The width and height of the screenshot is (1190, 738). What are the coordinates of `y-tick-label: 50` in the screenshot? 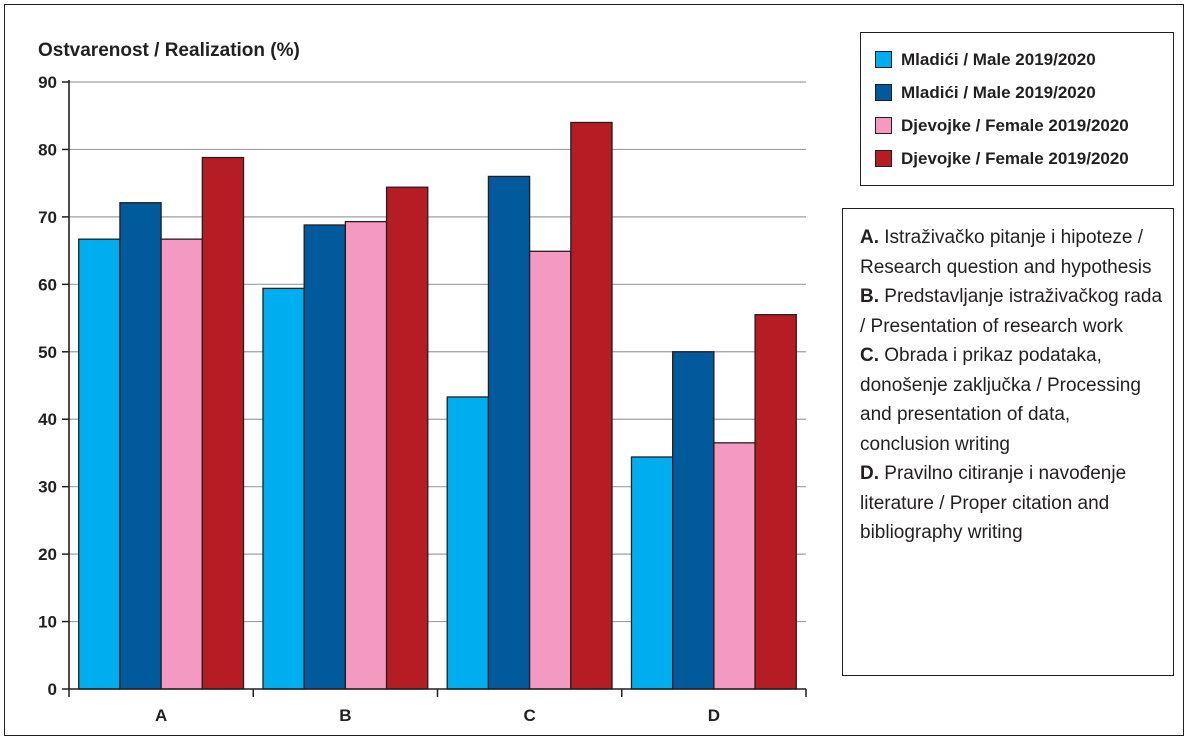 It's located at (47, 352).